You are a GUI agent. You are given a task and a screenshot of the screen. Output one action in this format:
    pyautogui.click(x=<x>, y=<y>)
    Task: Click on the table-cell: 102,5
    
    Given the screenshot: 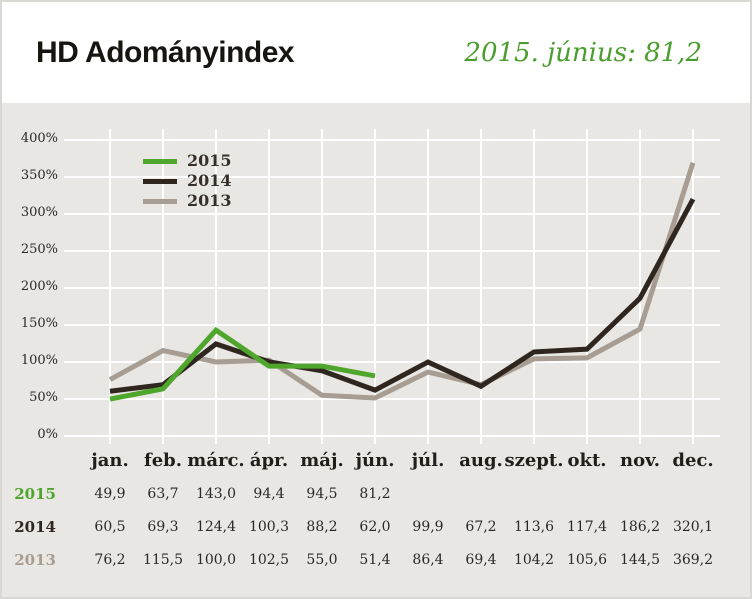 What is the action you would take?
    pyautogui.click(x=269, y=560)
    